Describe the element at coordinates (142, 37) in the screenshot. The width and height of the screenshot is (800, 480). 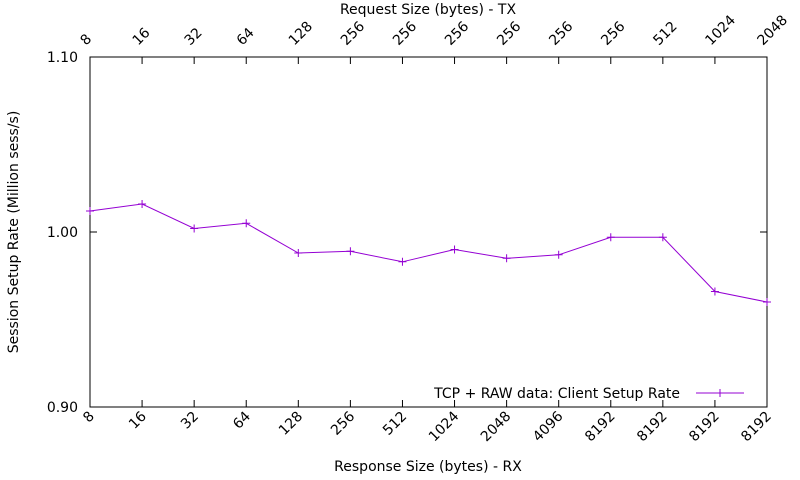
I see `x-tick-label-top: 16` at that location.